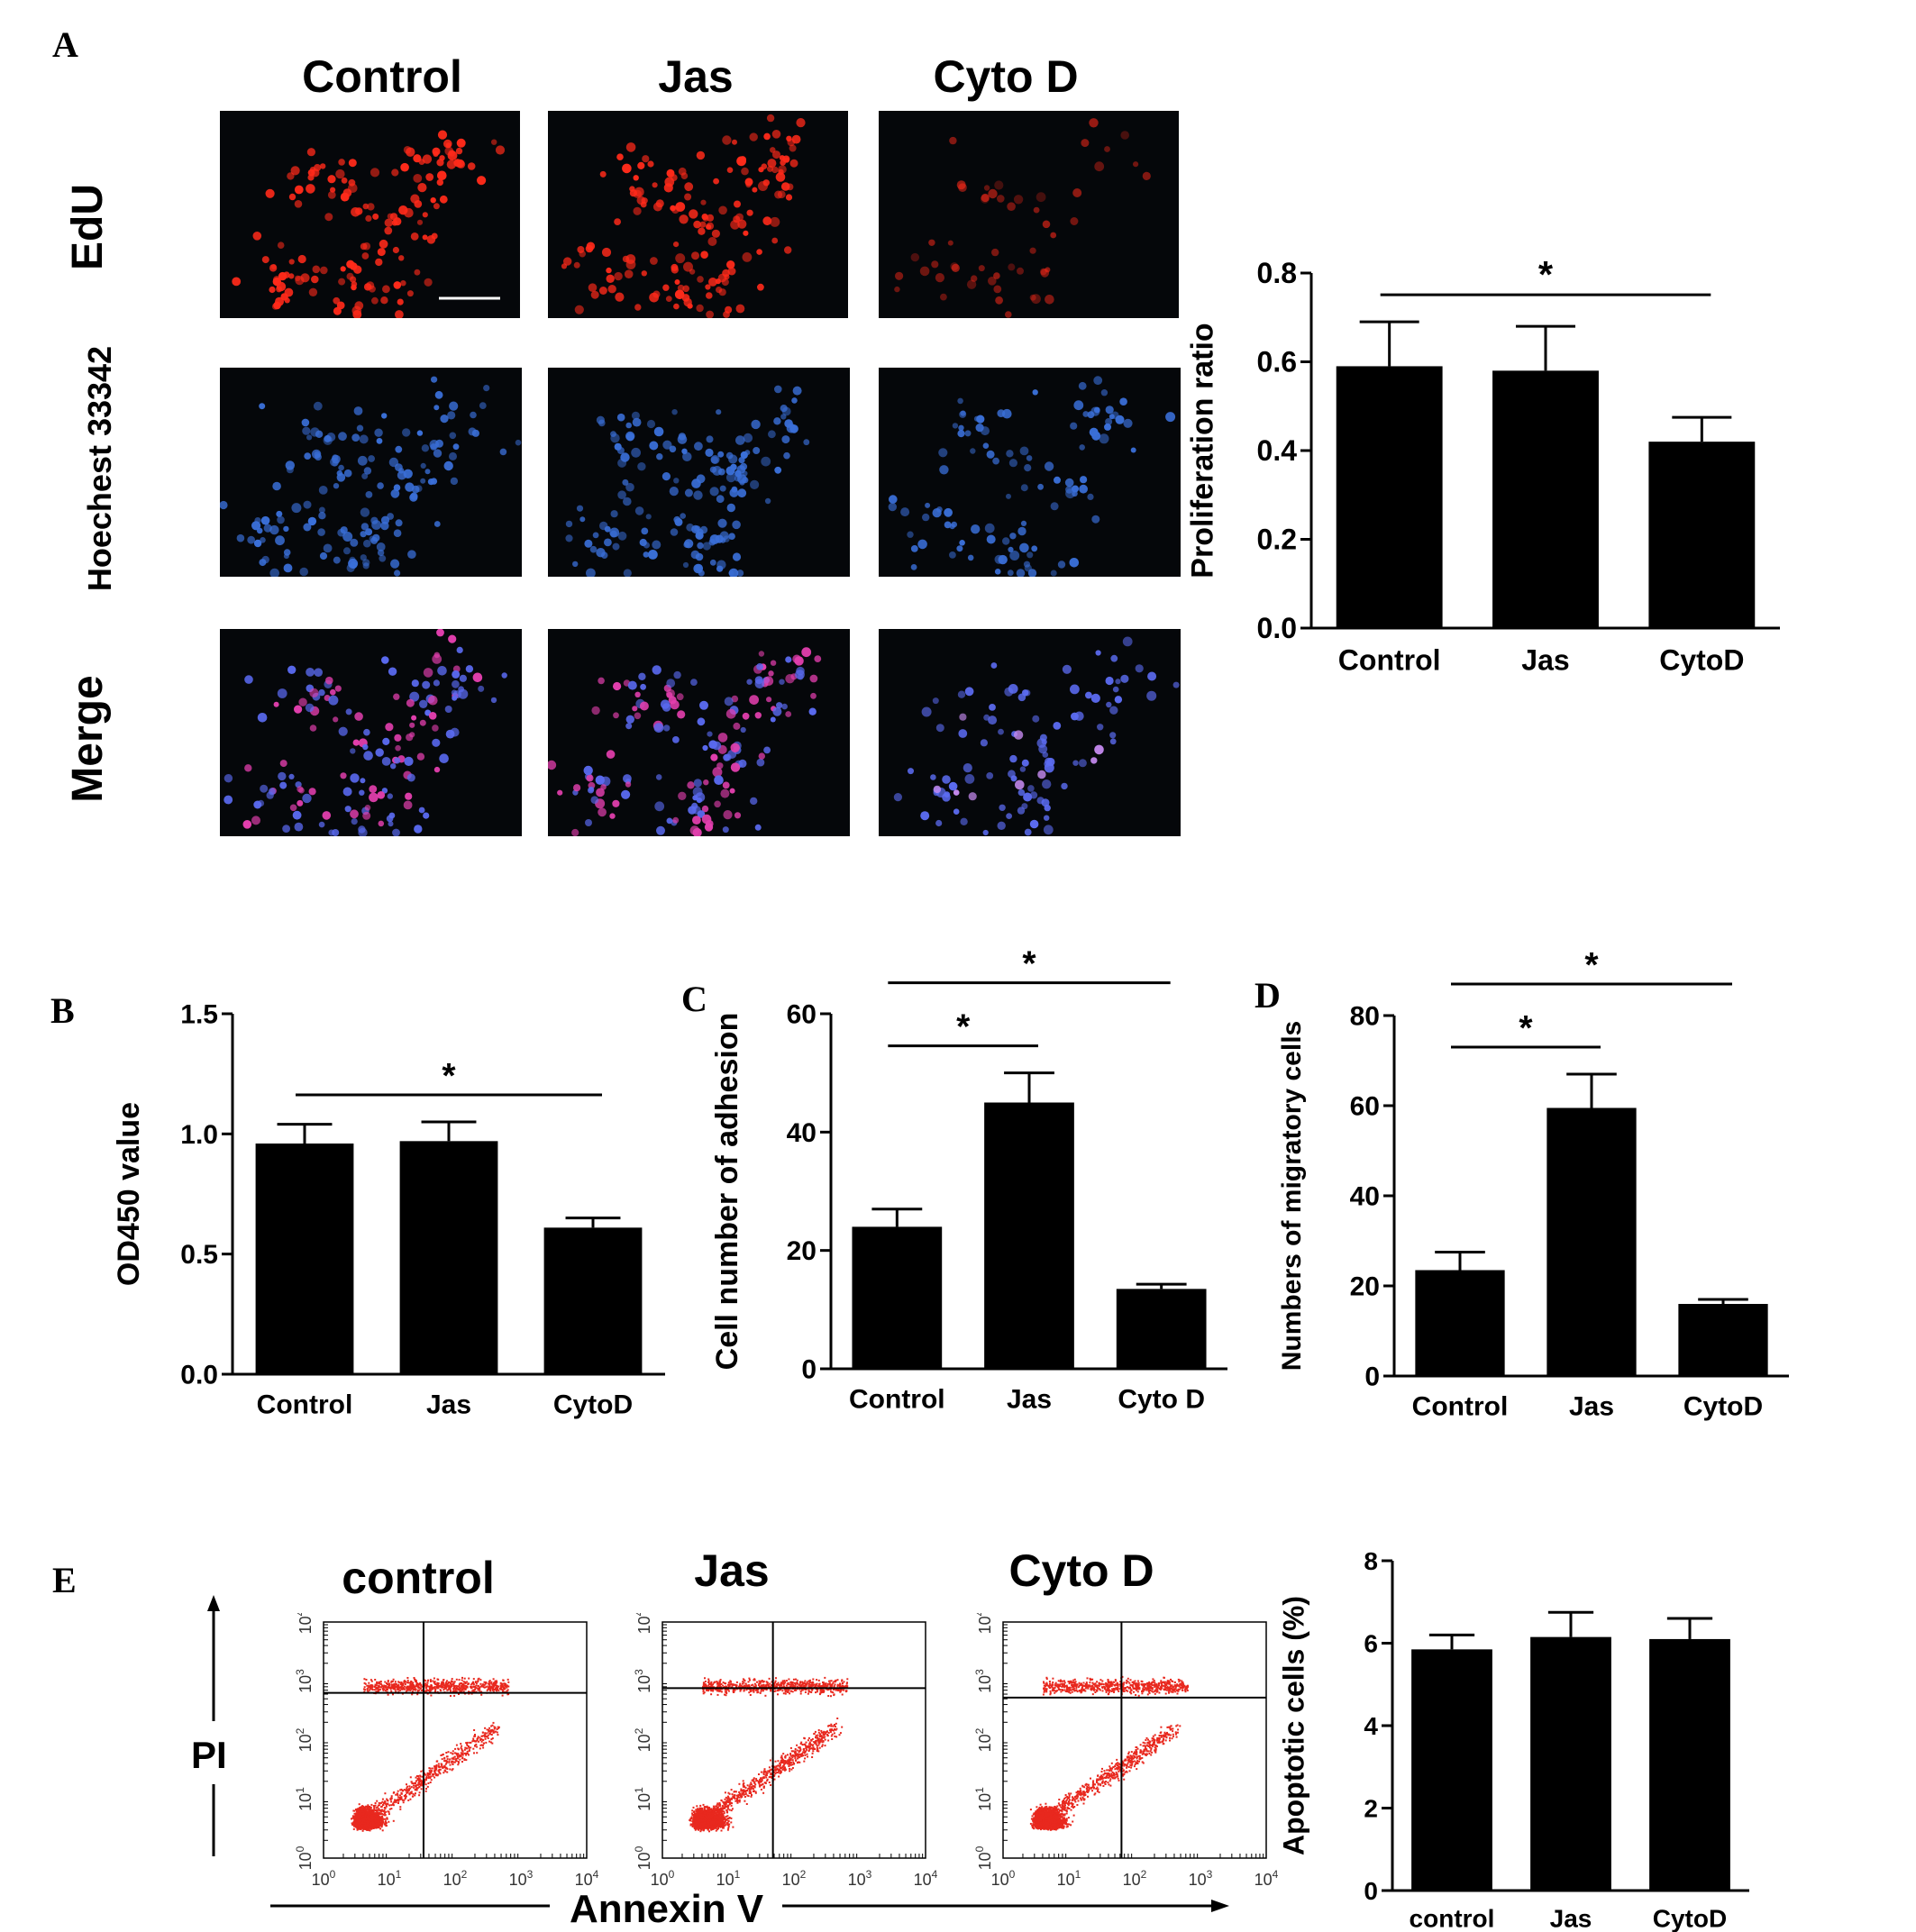 The width and height of the screenshot is (1916, 1932). Describe the element at coordinates (418, 1578) in the screenshot. I see `flow-title-control: control` at that location.